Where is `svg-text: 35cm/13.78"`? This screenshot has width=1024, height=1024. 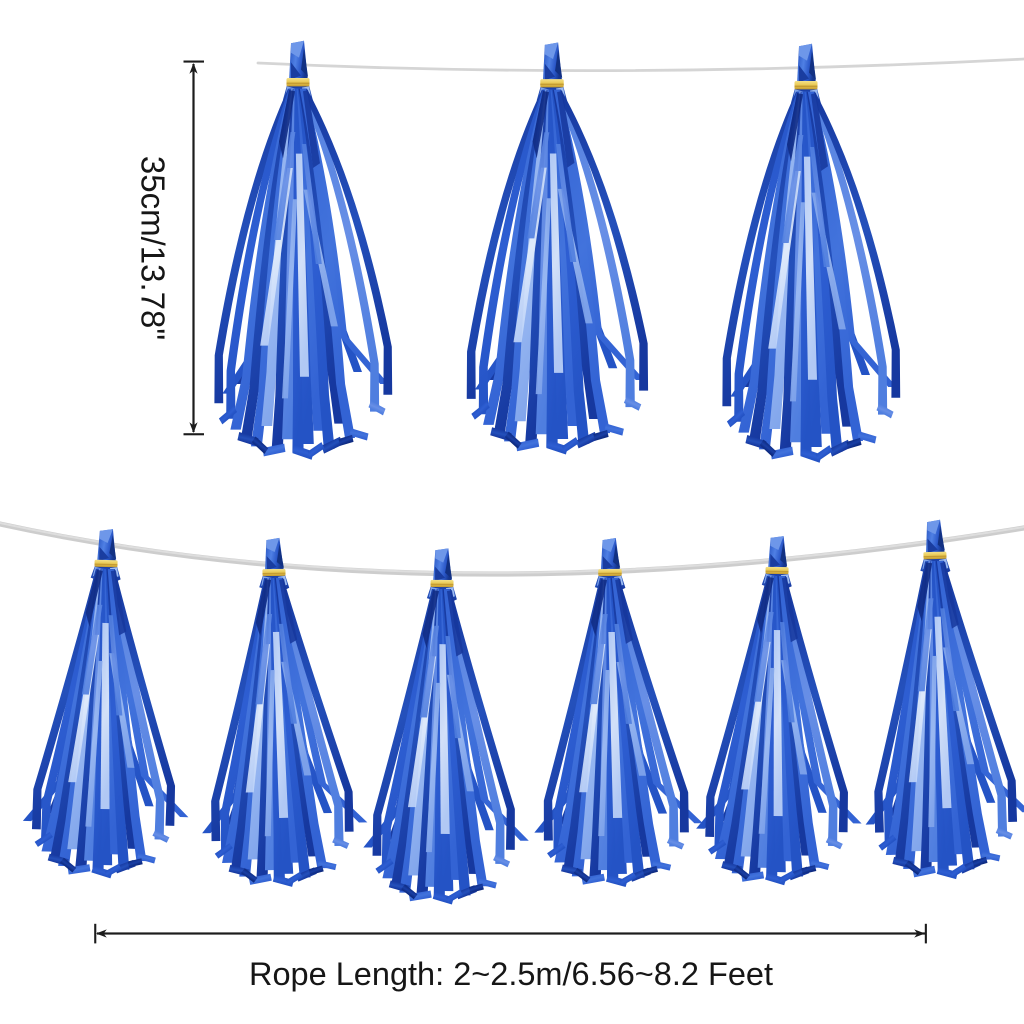
svg-text: 35cm/13.78" is located at coordinates (153, 248).